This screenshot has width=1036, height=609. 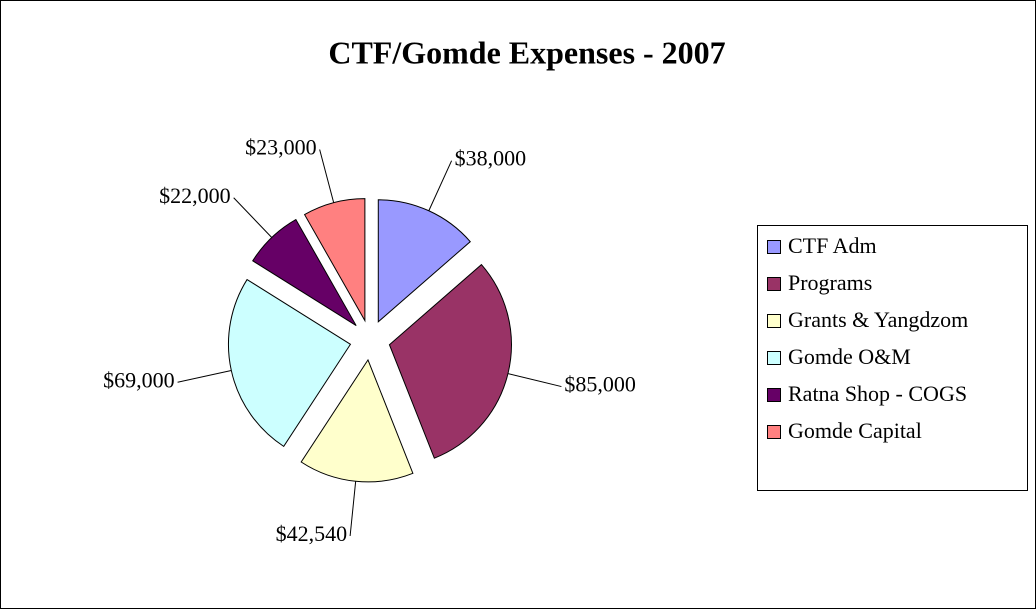 I want to click on chart-title: CTF/Gomde Expenses - 2007, so click(x=526, y=52).